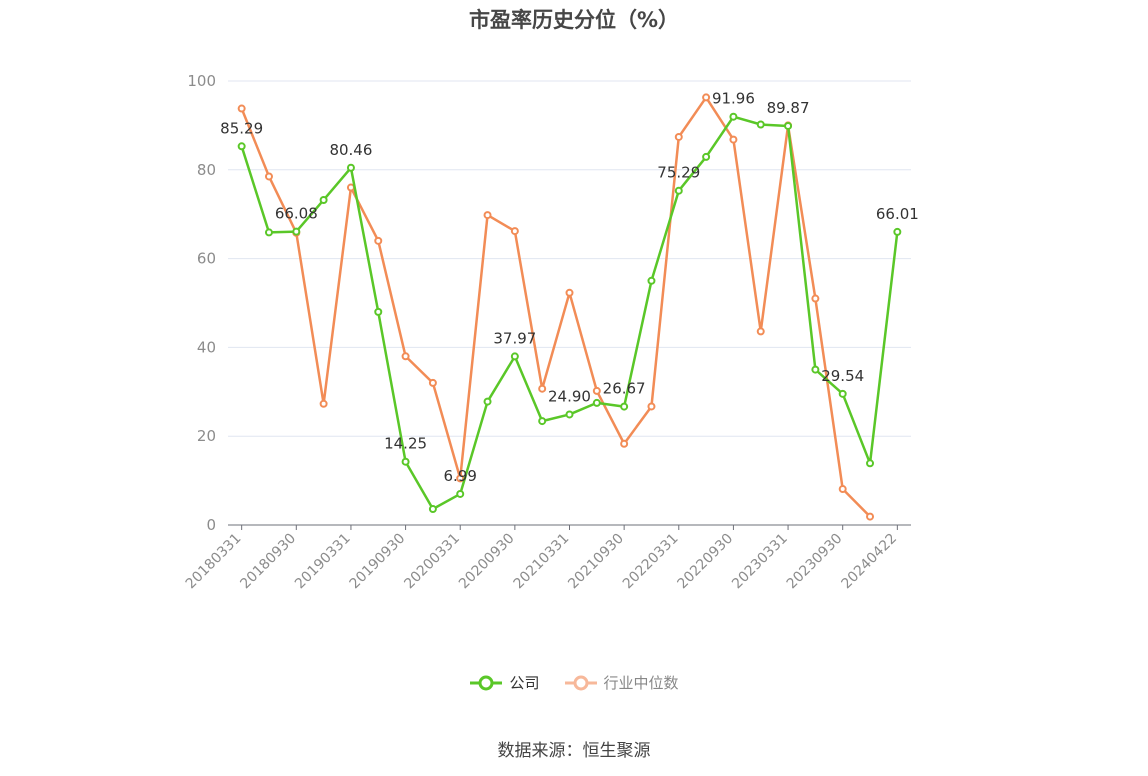  Describe the element at coordinates (378, 562) in the screenshot. I see `x-tick-label: 20190930` at that location.